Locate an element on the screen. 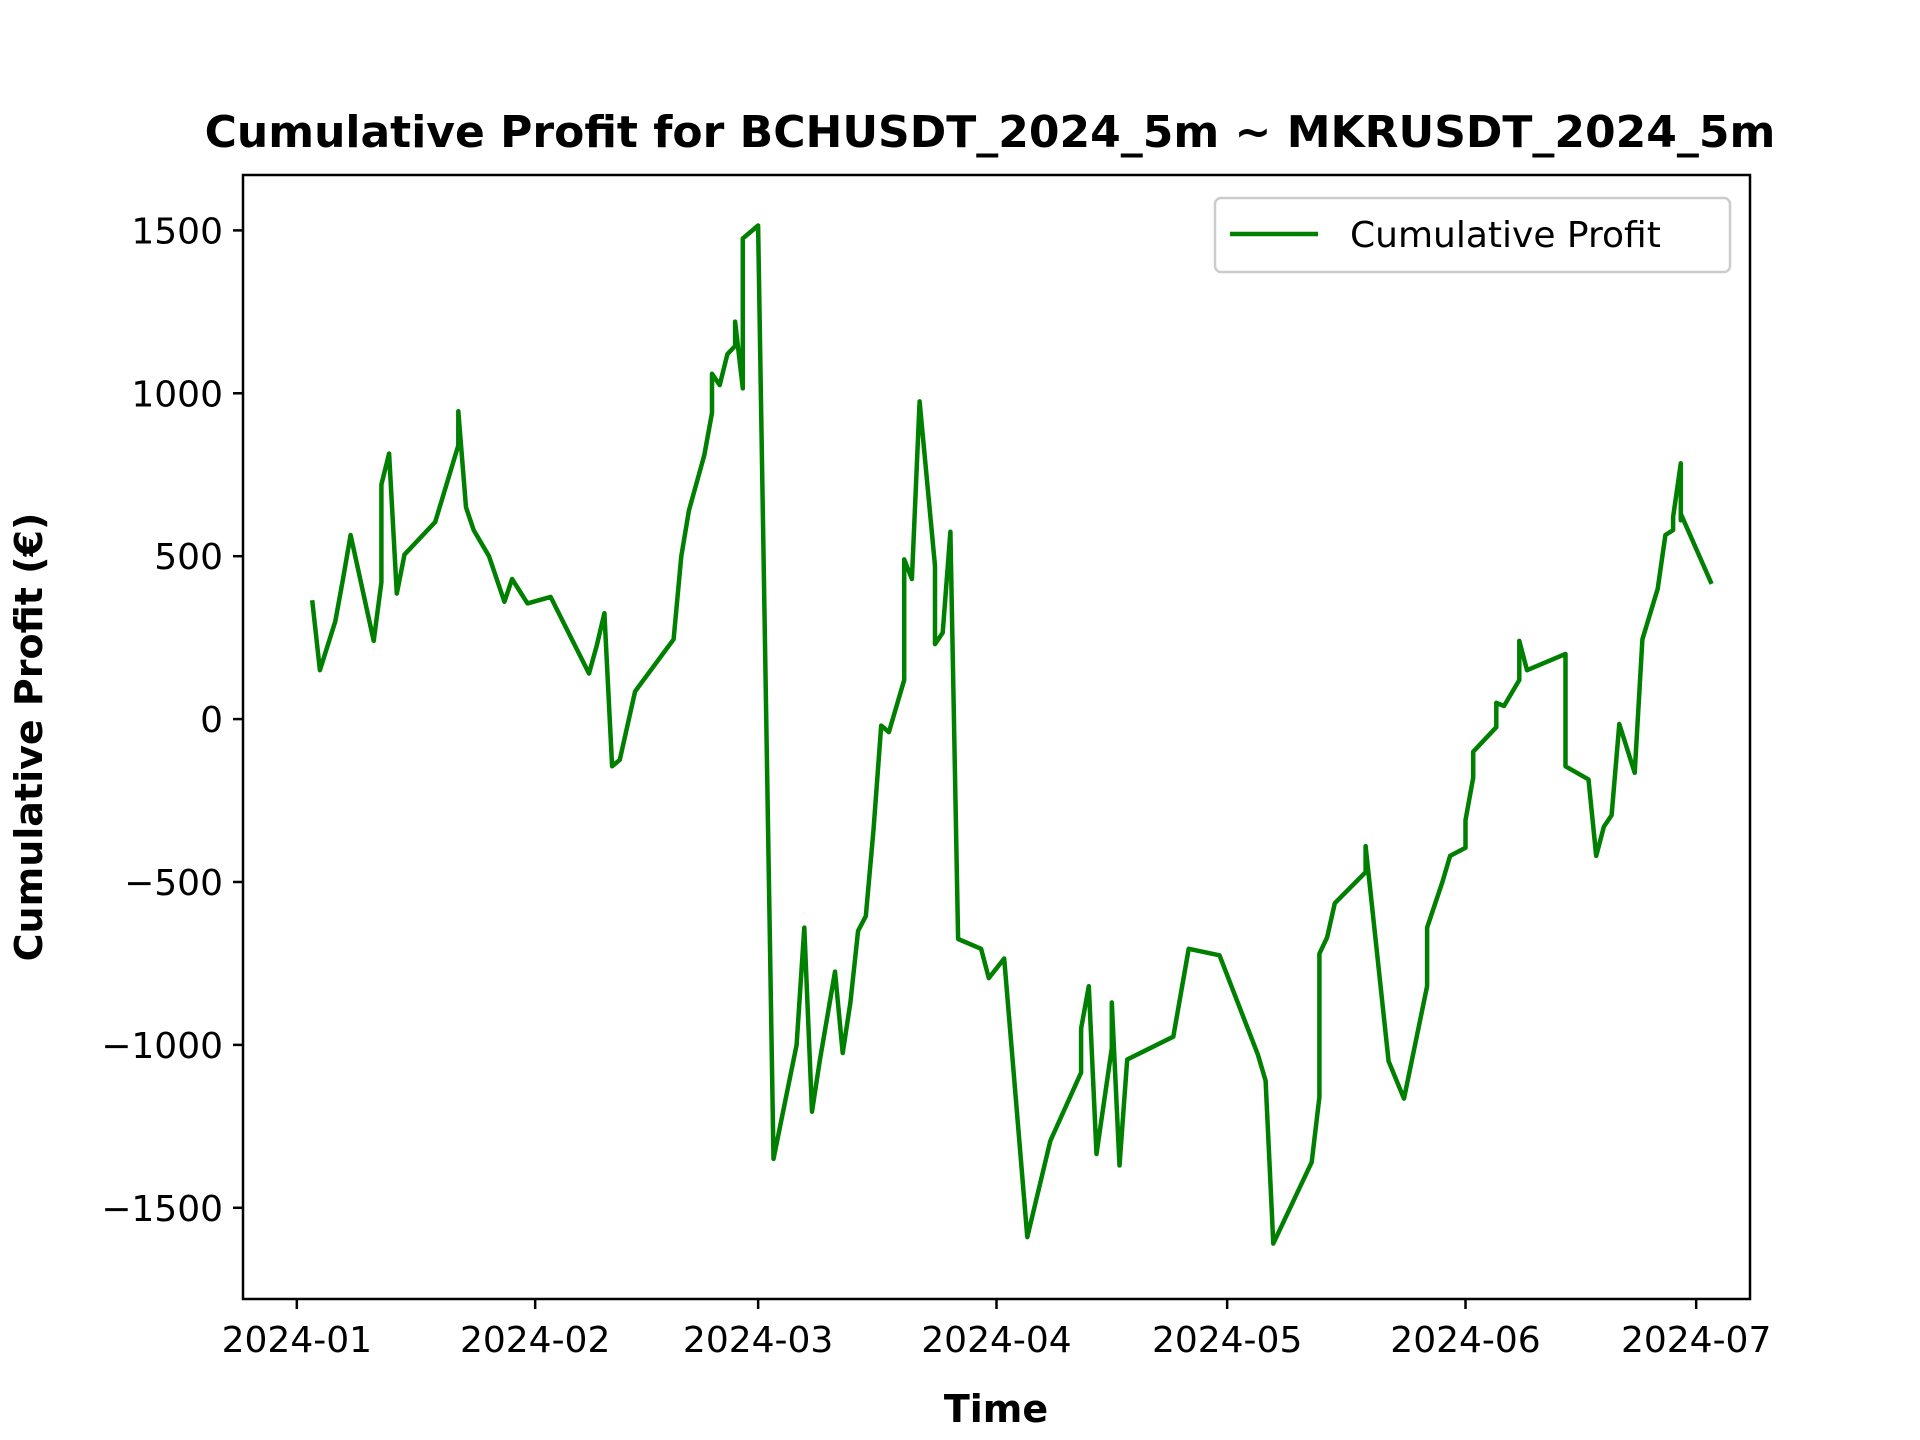 This screenshot has height=1440, width=1920. y-tick-label: −1000 is located at coordinates (162, 1046).